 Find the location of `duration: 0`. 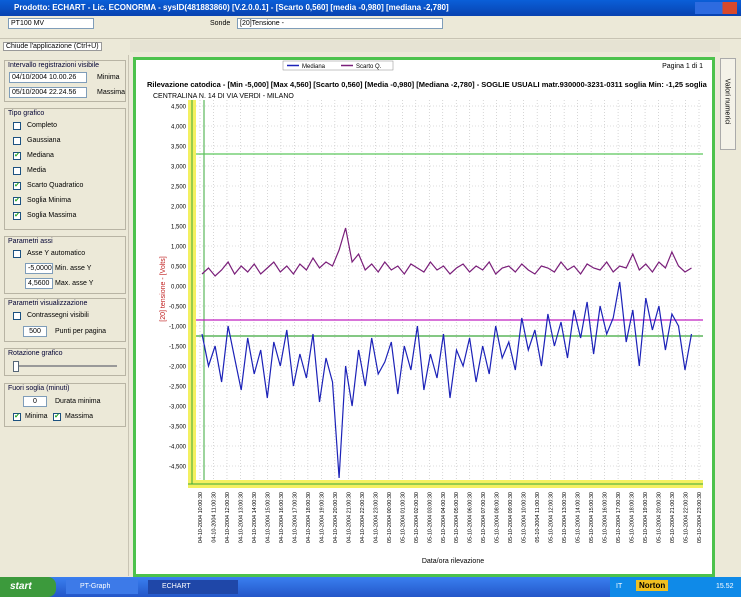

duration: 0 is located at coordinates (35, 401).